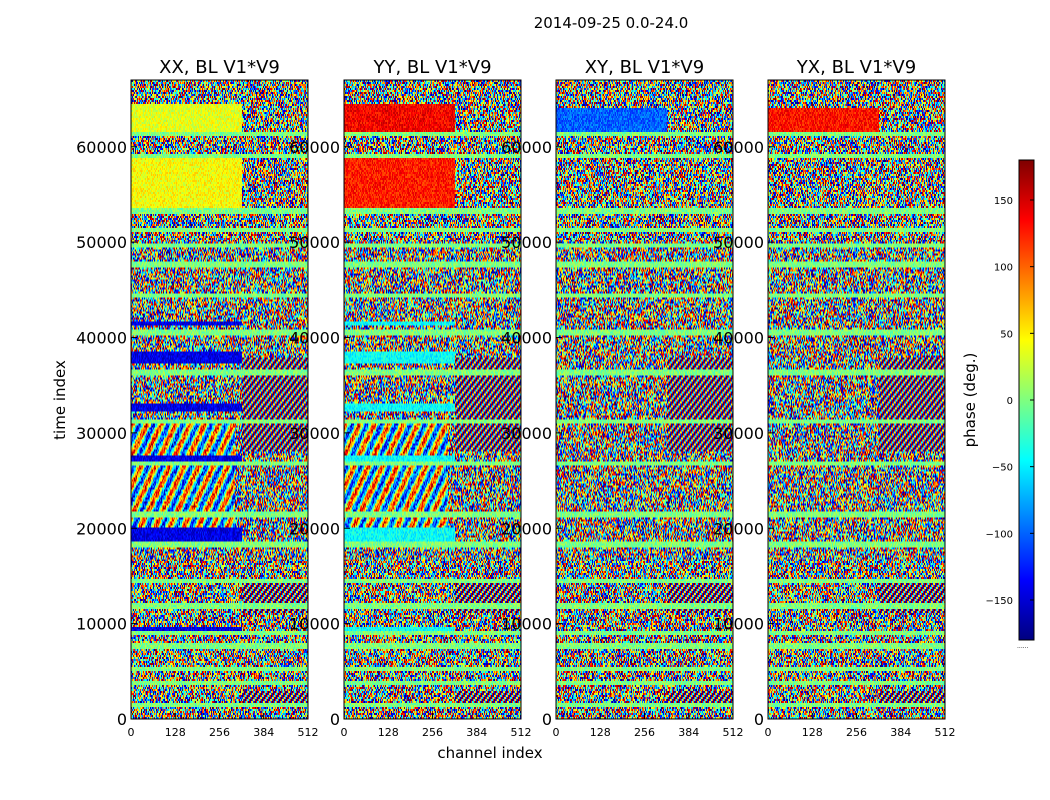 The width and height of the screenshot is (1050, 800). What do you see at coordinates (1003, 201) in the screenshot?
I see `colorbar-tick-label: 150` at bounding box center [1003, 201].